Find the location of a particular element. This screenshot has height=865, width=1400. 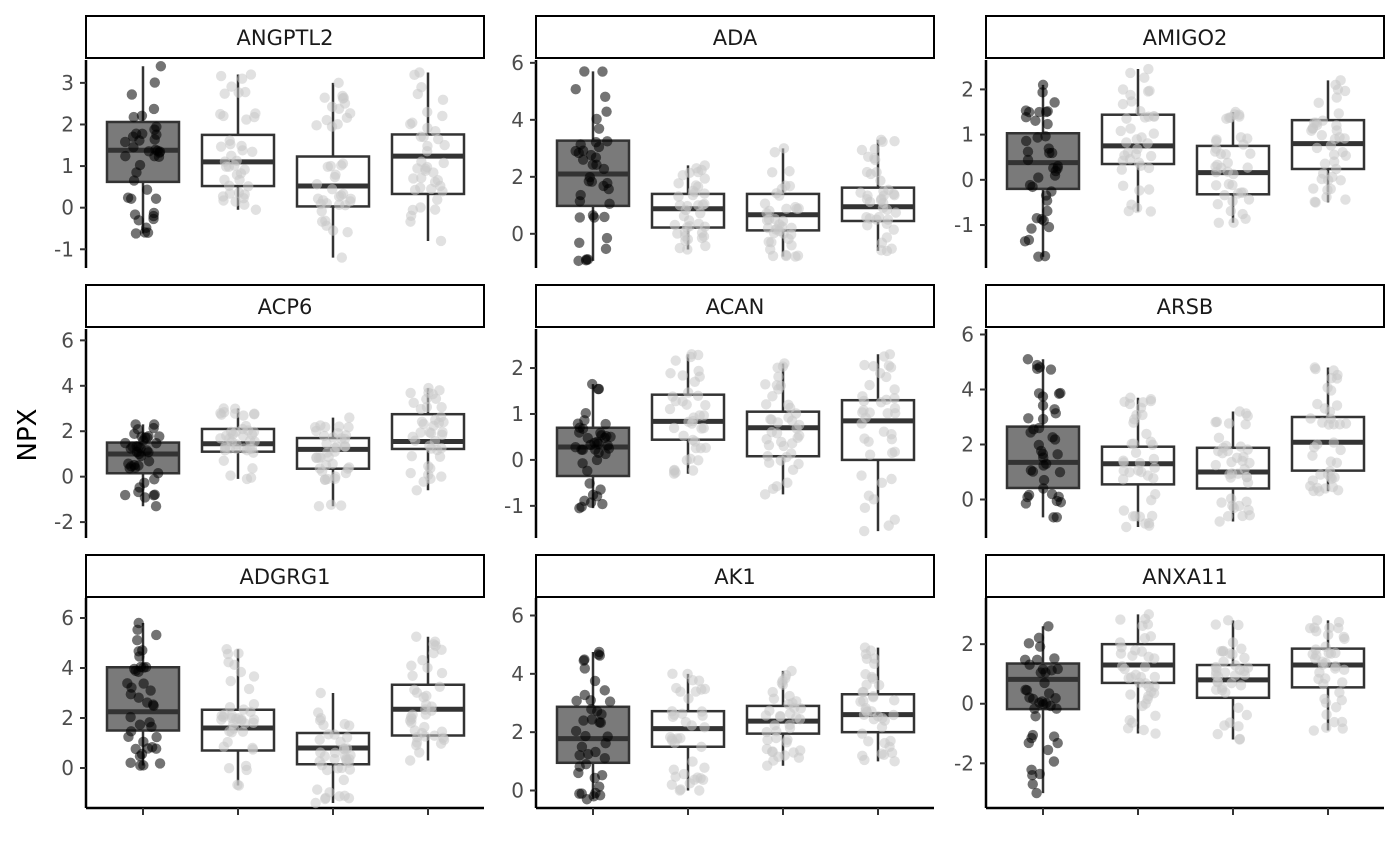

y-tick-label: 1 is located at coordinates (67, 166).